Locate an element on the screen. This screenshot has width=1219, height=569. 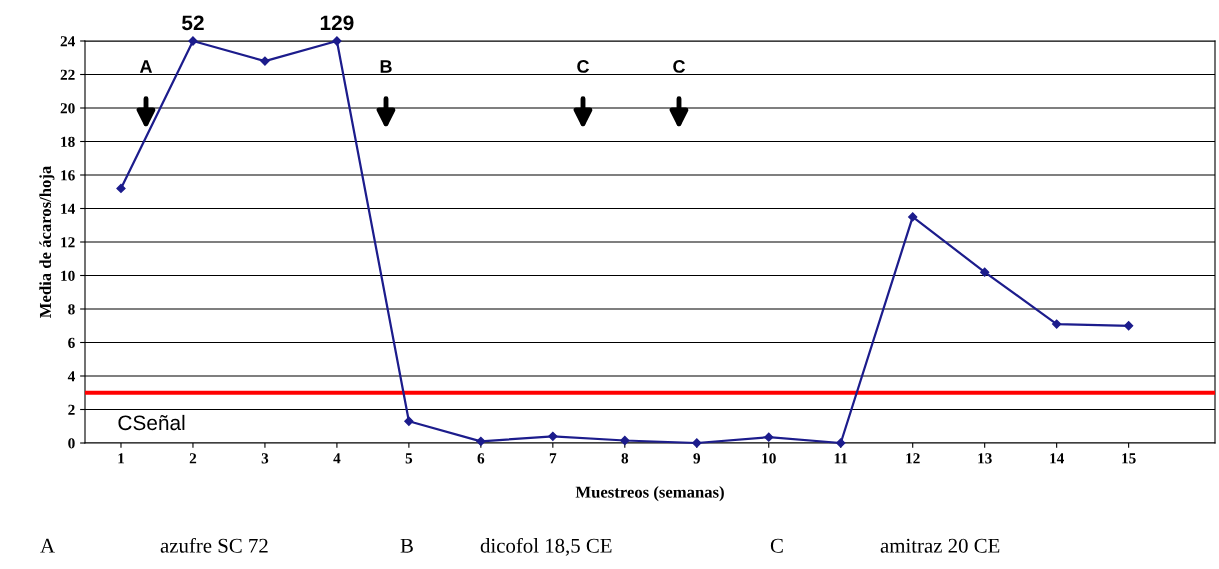
x-tick-label: 5 is located at coordinates (409, 458).